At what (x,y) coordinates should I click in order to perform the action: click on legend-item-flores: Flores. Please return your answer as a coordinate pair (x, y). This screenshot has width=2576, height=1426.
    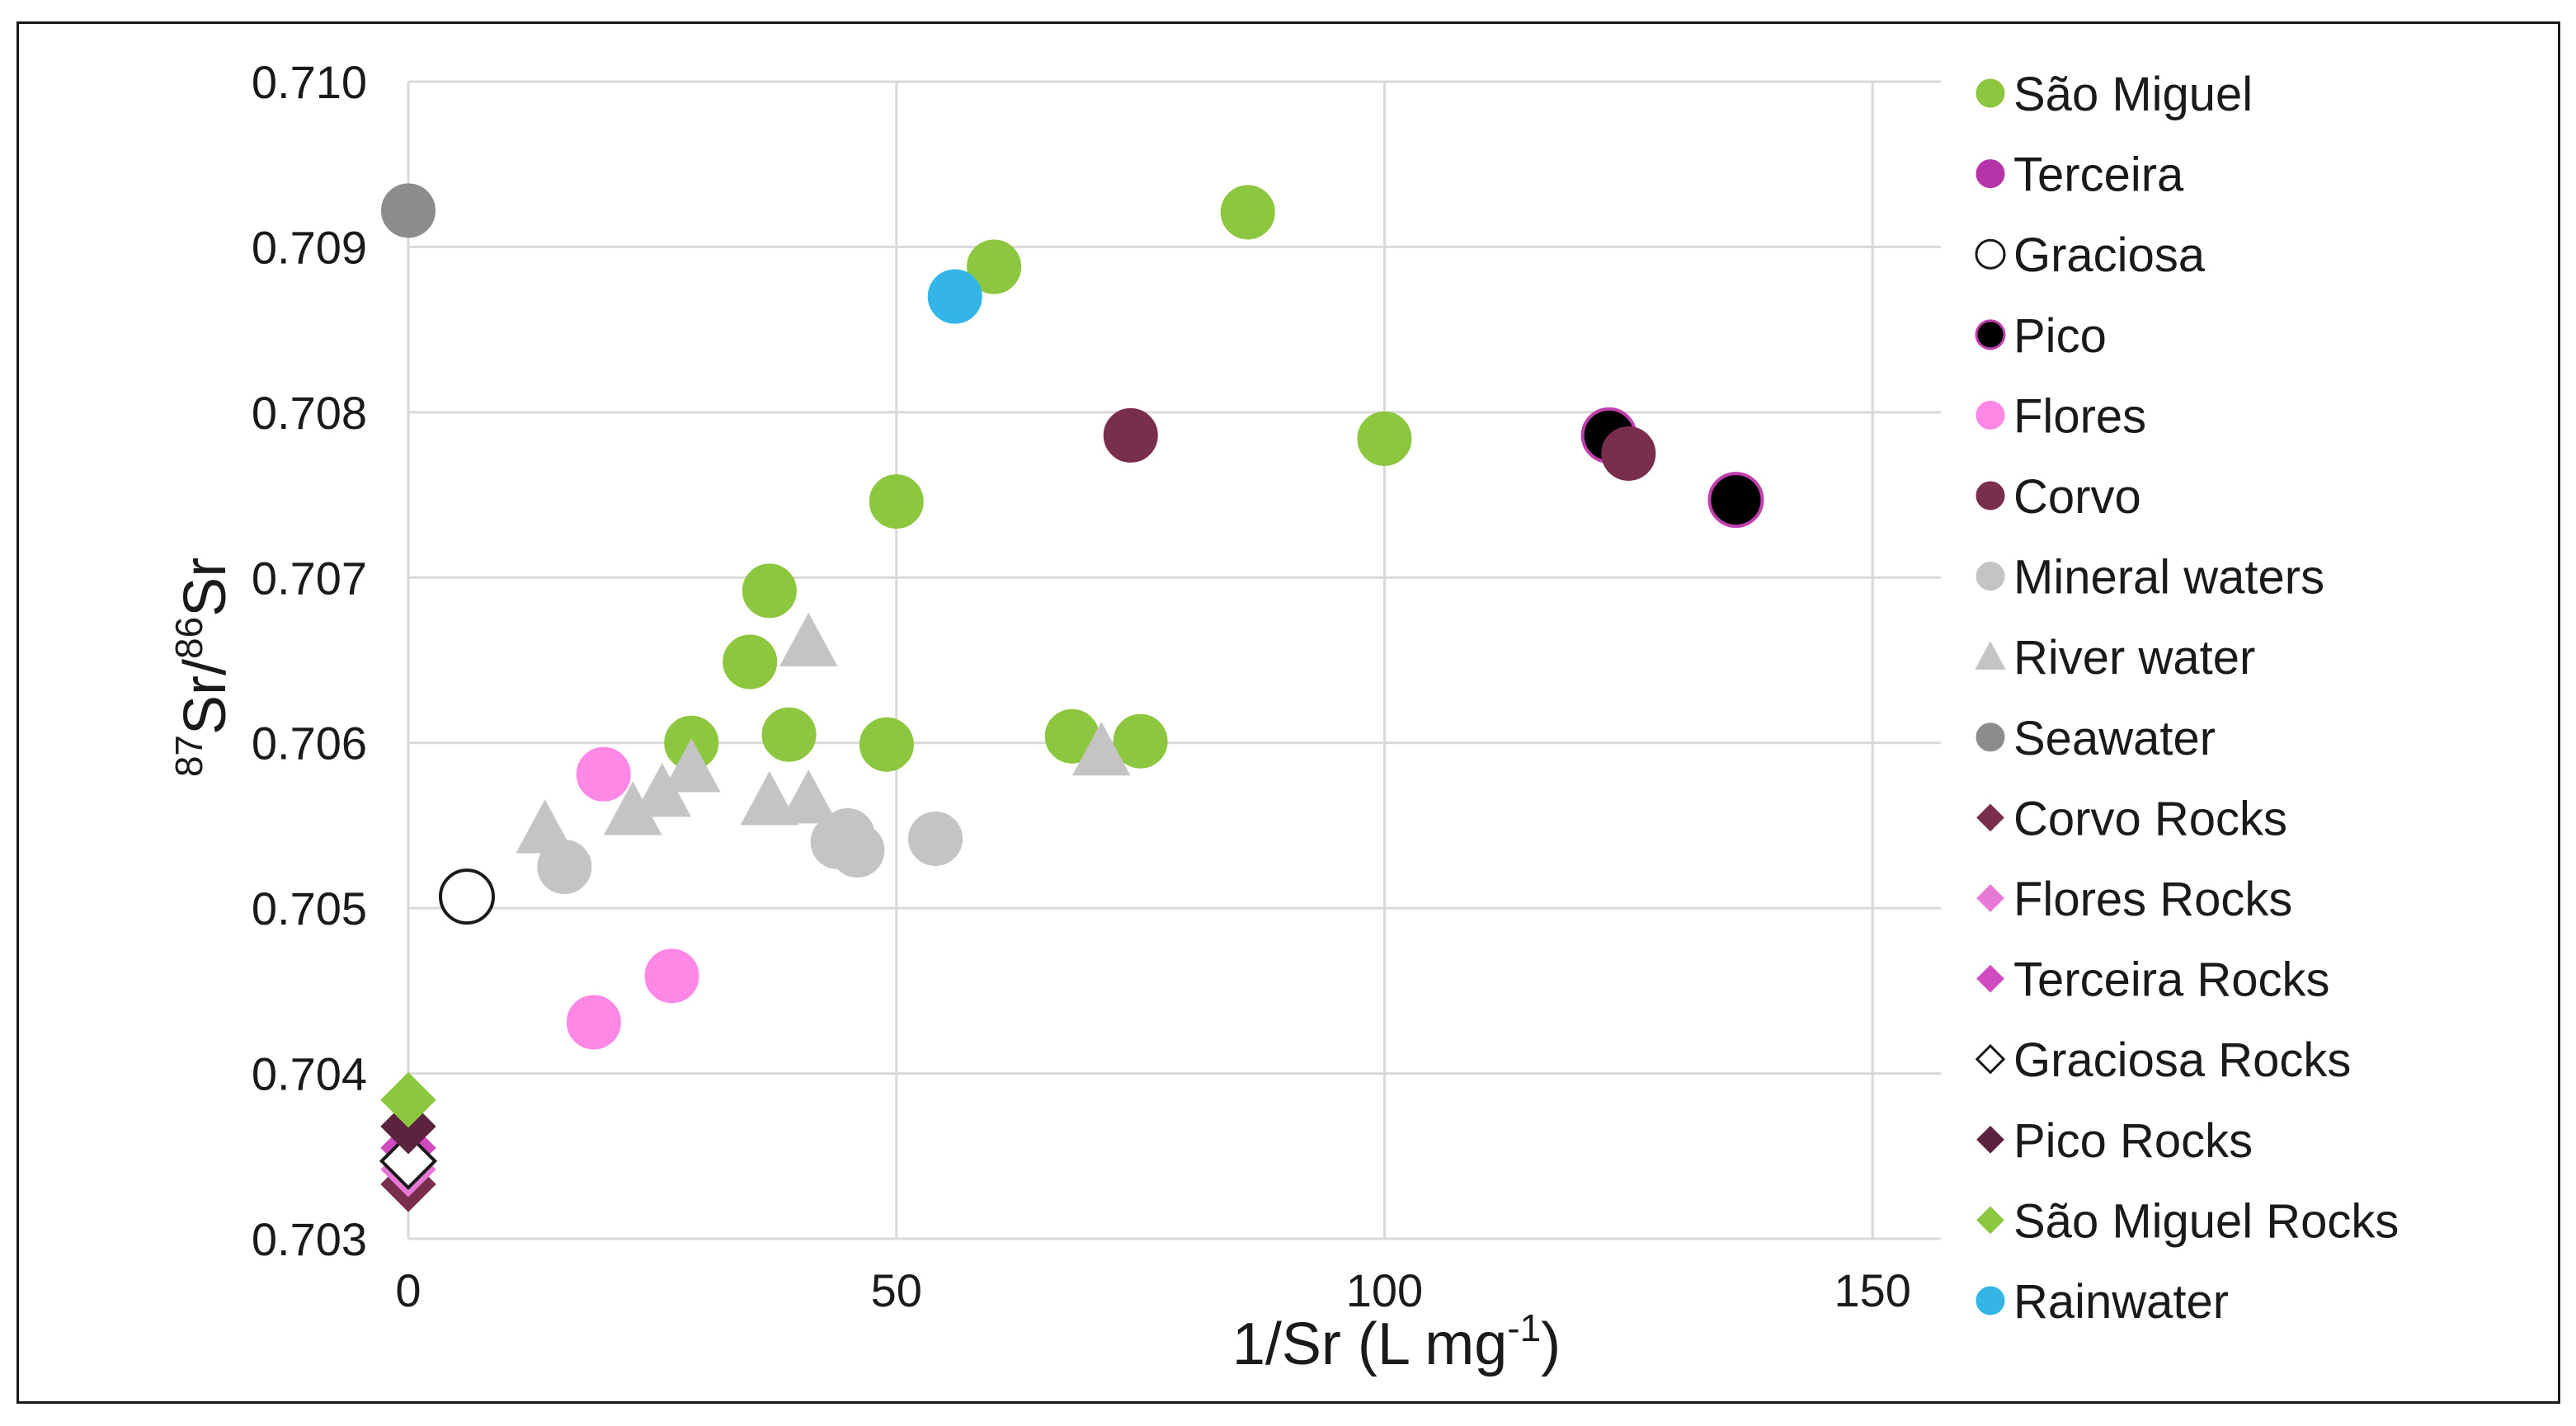
    Looking at the image, I should click on (2061, 416).